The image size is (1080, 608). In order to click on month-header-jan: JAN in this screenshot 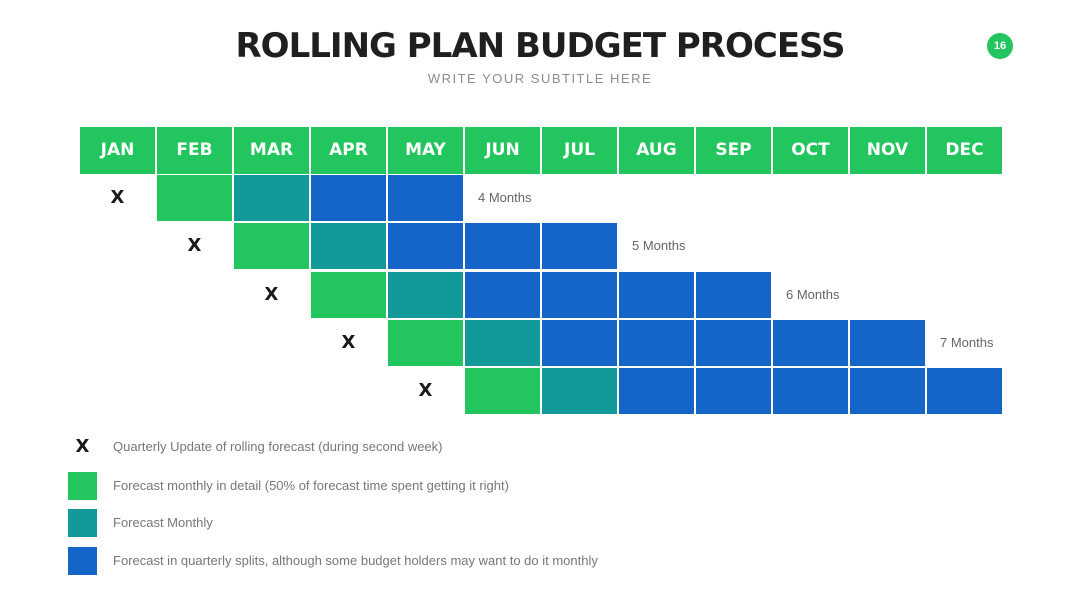, I will do `click(117, 150)`.